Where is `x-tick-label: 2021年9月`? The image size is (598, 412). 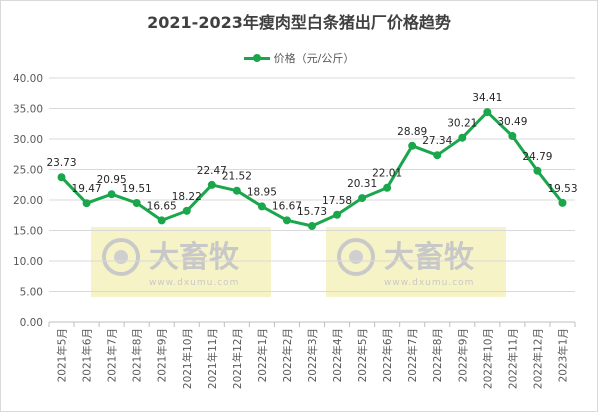
x-tick-label: 2021年9月 is located at coordinates (162, 355).